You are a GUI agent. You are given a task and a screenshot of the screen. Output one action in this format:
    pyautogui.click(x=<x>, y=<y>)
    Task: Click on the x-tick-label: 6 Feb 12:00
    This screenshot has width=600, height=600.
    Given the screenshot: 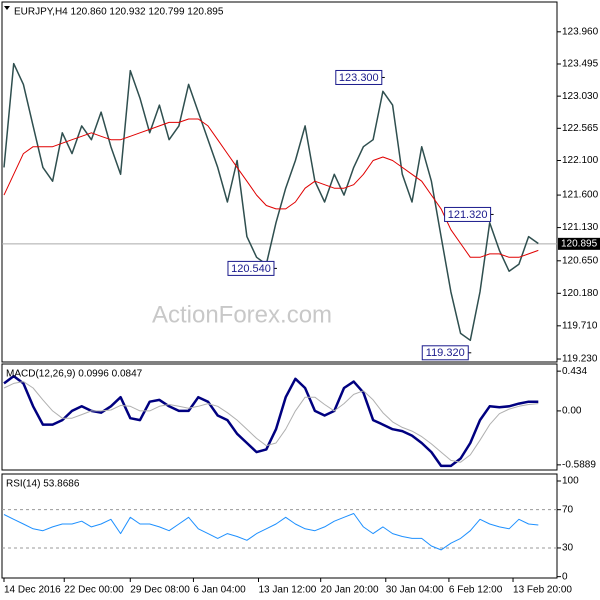 What is the action you would take?
    pyautogui.click(x=476, y=590)
    